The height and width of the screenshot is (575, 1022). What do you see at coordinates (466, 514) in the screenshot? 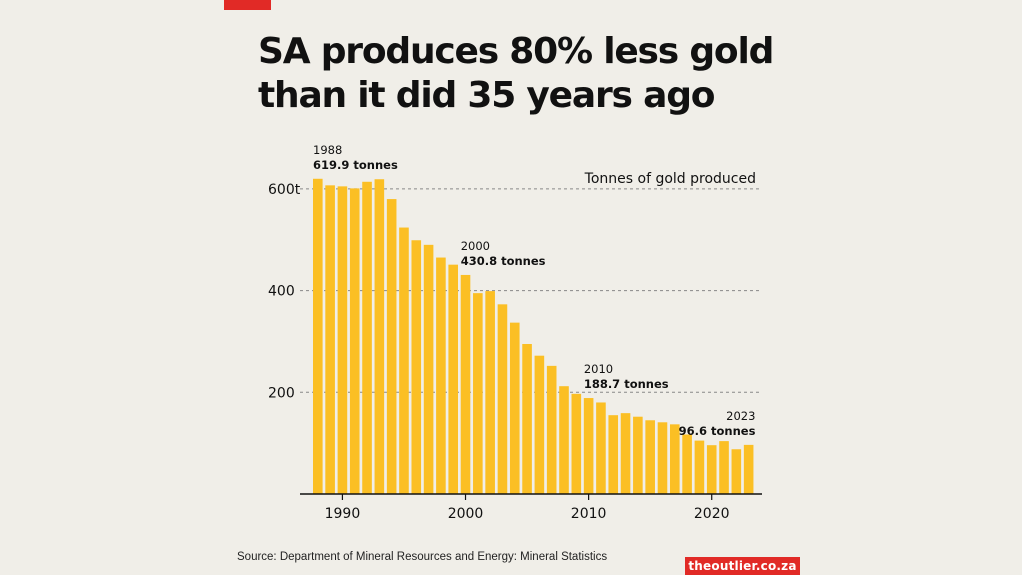
I see `x-tick-label: 2000` at bounding box center [466, 514].